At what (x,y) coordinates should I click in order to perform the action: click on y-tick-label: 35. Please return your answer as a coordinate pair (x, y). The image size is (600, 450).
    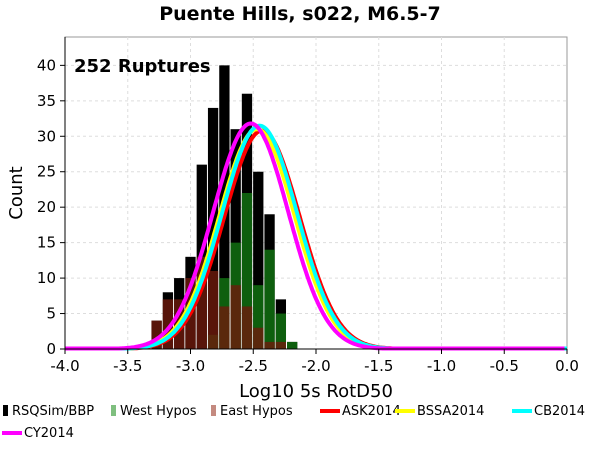
    Looking at the image, I should click on (46, 101).